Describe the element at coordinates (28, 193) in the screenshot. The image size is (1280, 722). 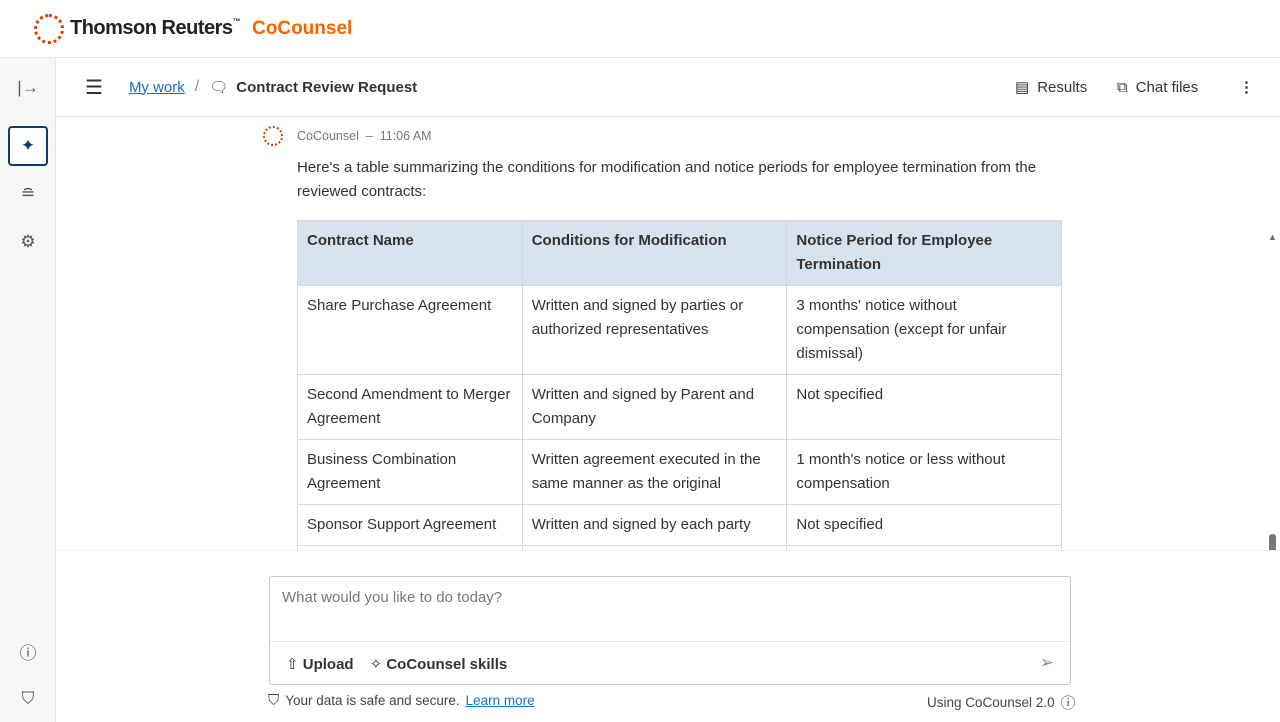
I see `database-icon: ≘` at that location.